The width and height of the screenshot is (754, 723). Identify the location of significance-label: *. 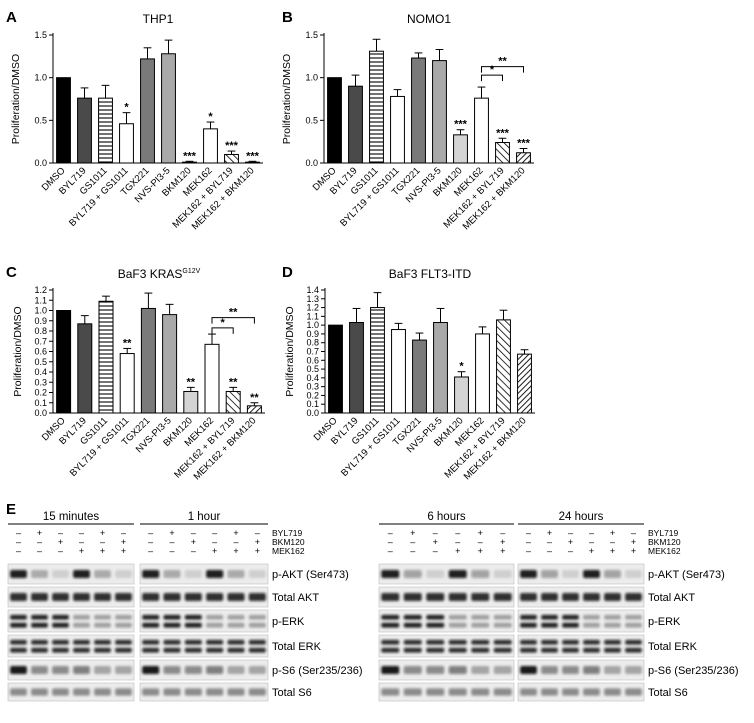
(210, 117).